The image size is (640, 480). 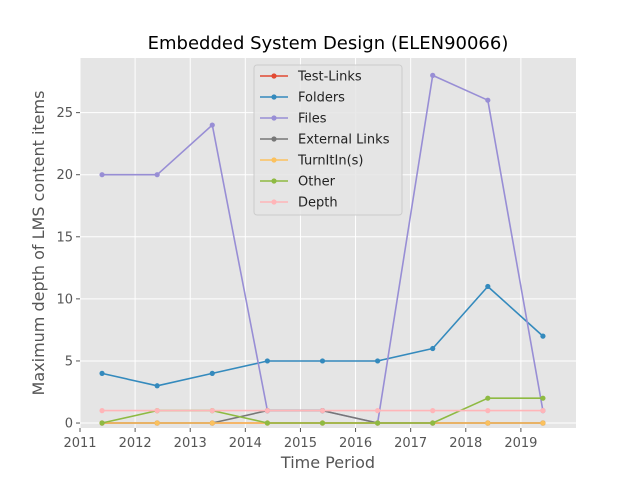 I want to click on x-tick-label: 2017, so click(x=410, y=443).